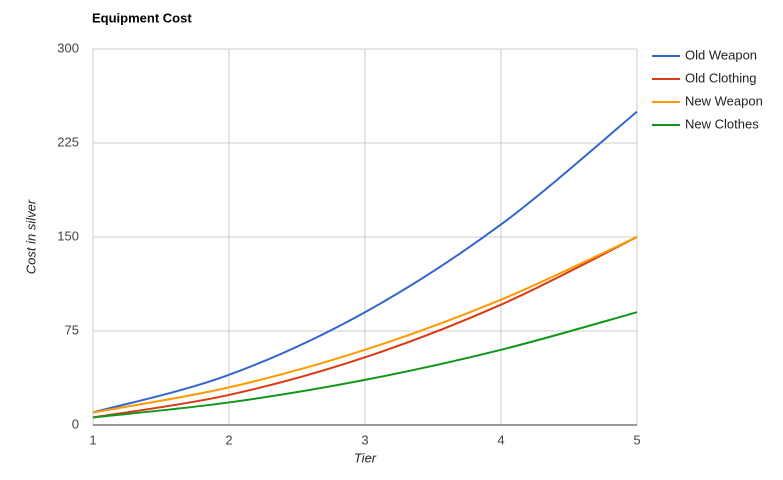 Image resolution: width=783 pixels, height=480 pixels. I want to click on x-tick-label: 2, so click(228, 439).